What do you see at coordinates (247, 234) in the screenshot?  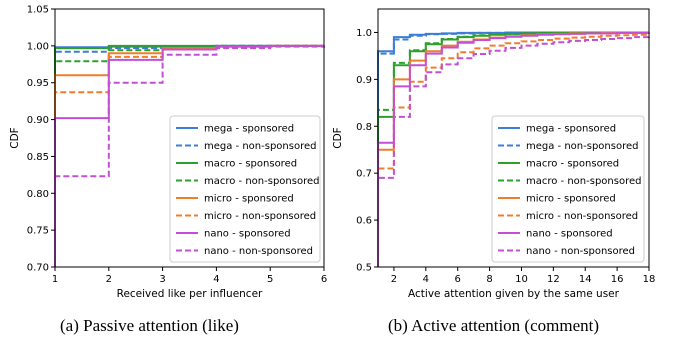 I see `panel-a-legend-label: nano - sponsored` at bounding box center [247, 234].